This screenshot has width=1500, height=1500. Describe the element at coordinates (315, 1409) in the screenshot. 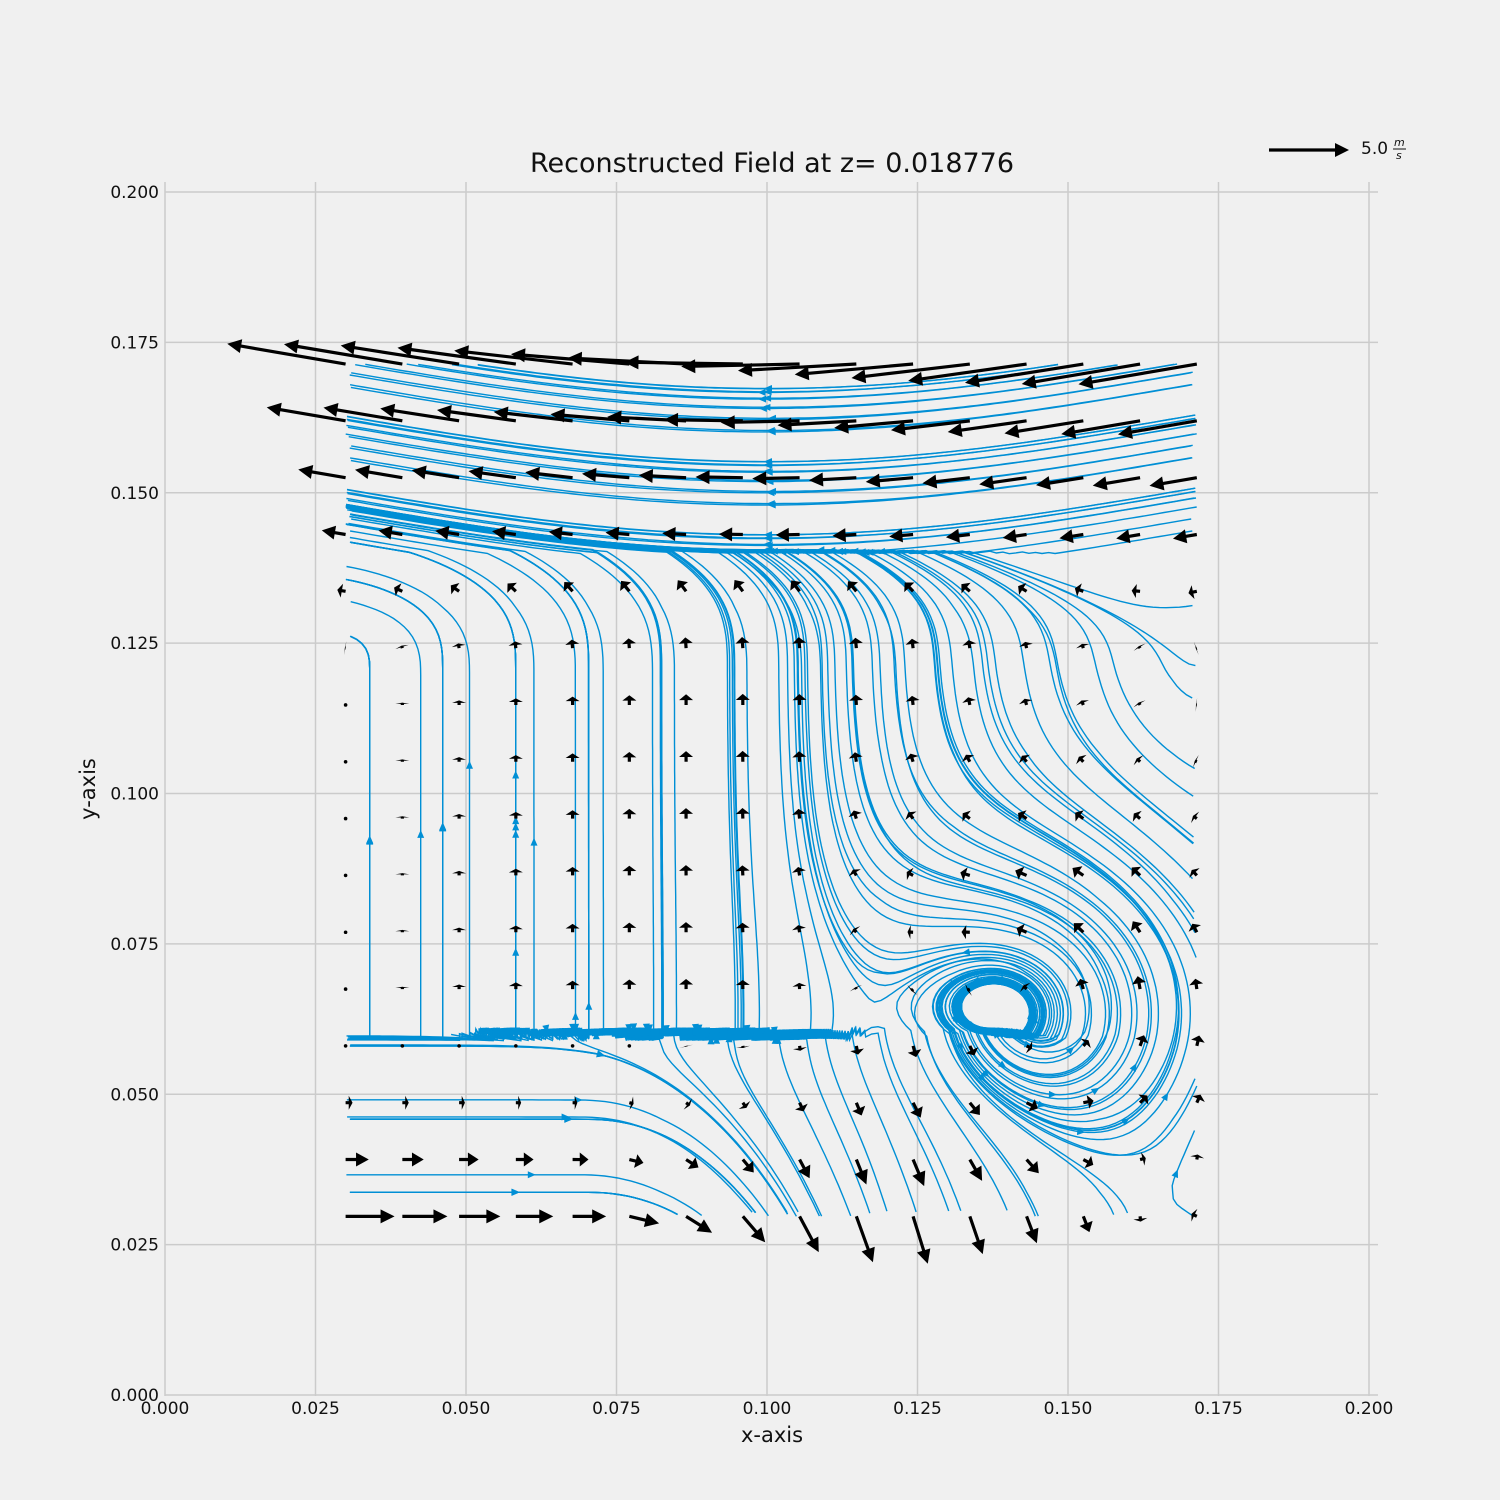

I see `x-tick-label: 0.025` at that location.